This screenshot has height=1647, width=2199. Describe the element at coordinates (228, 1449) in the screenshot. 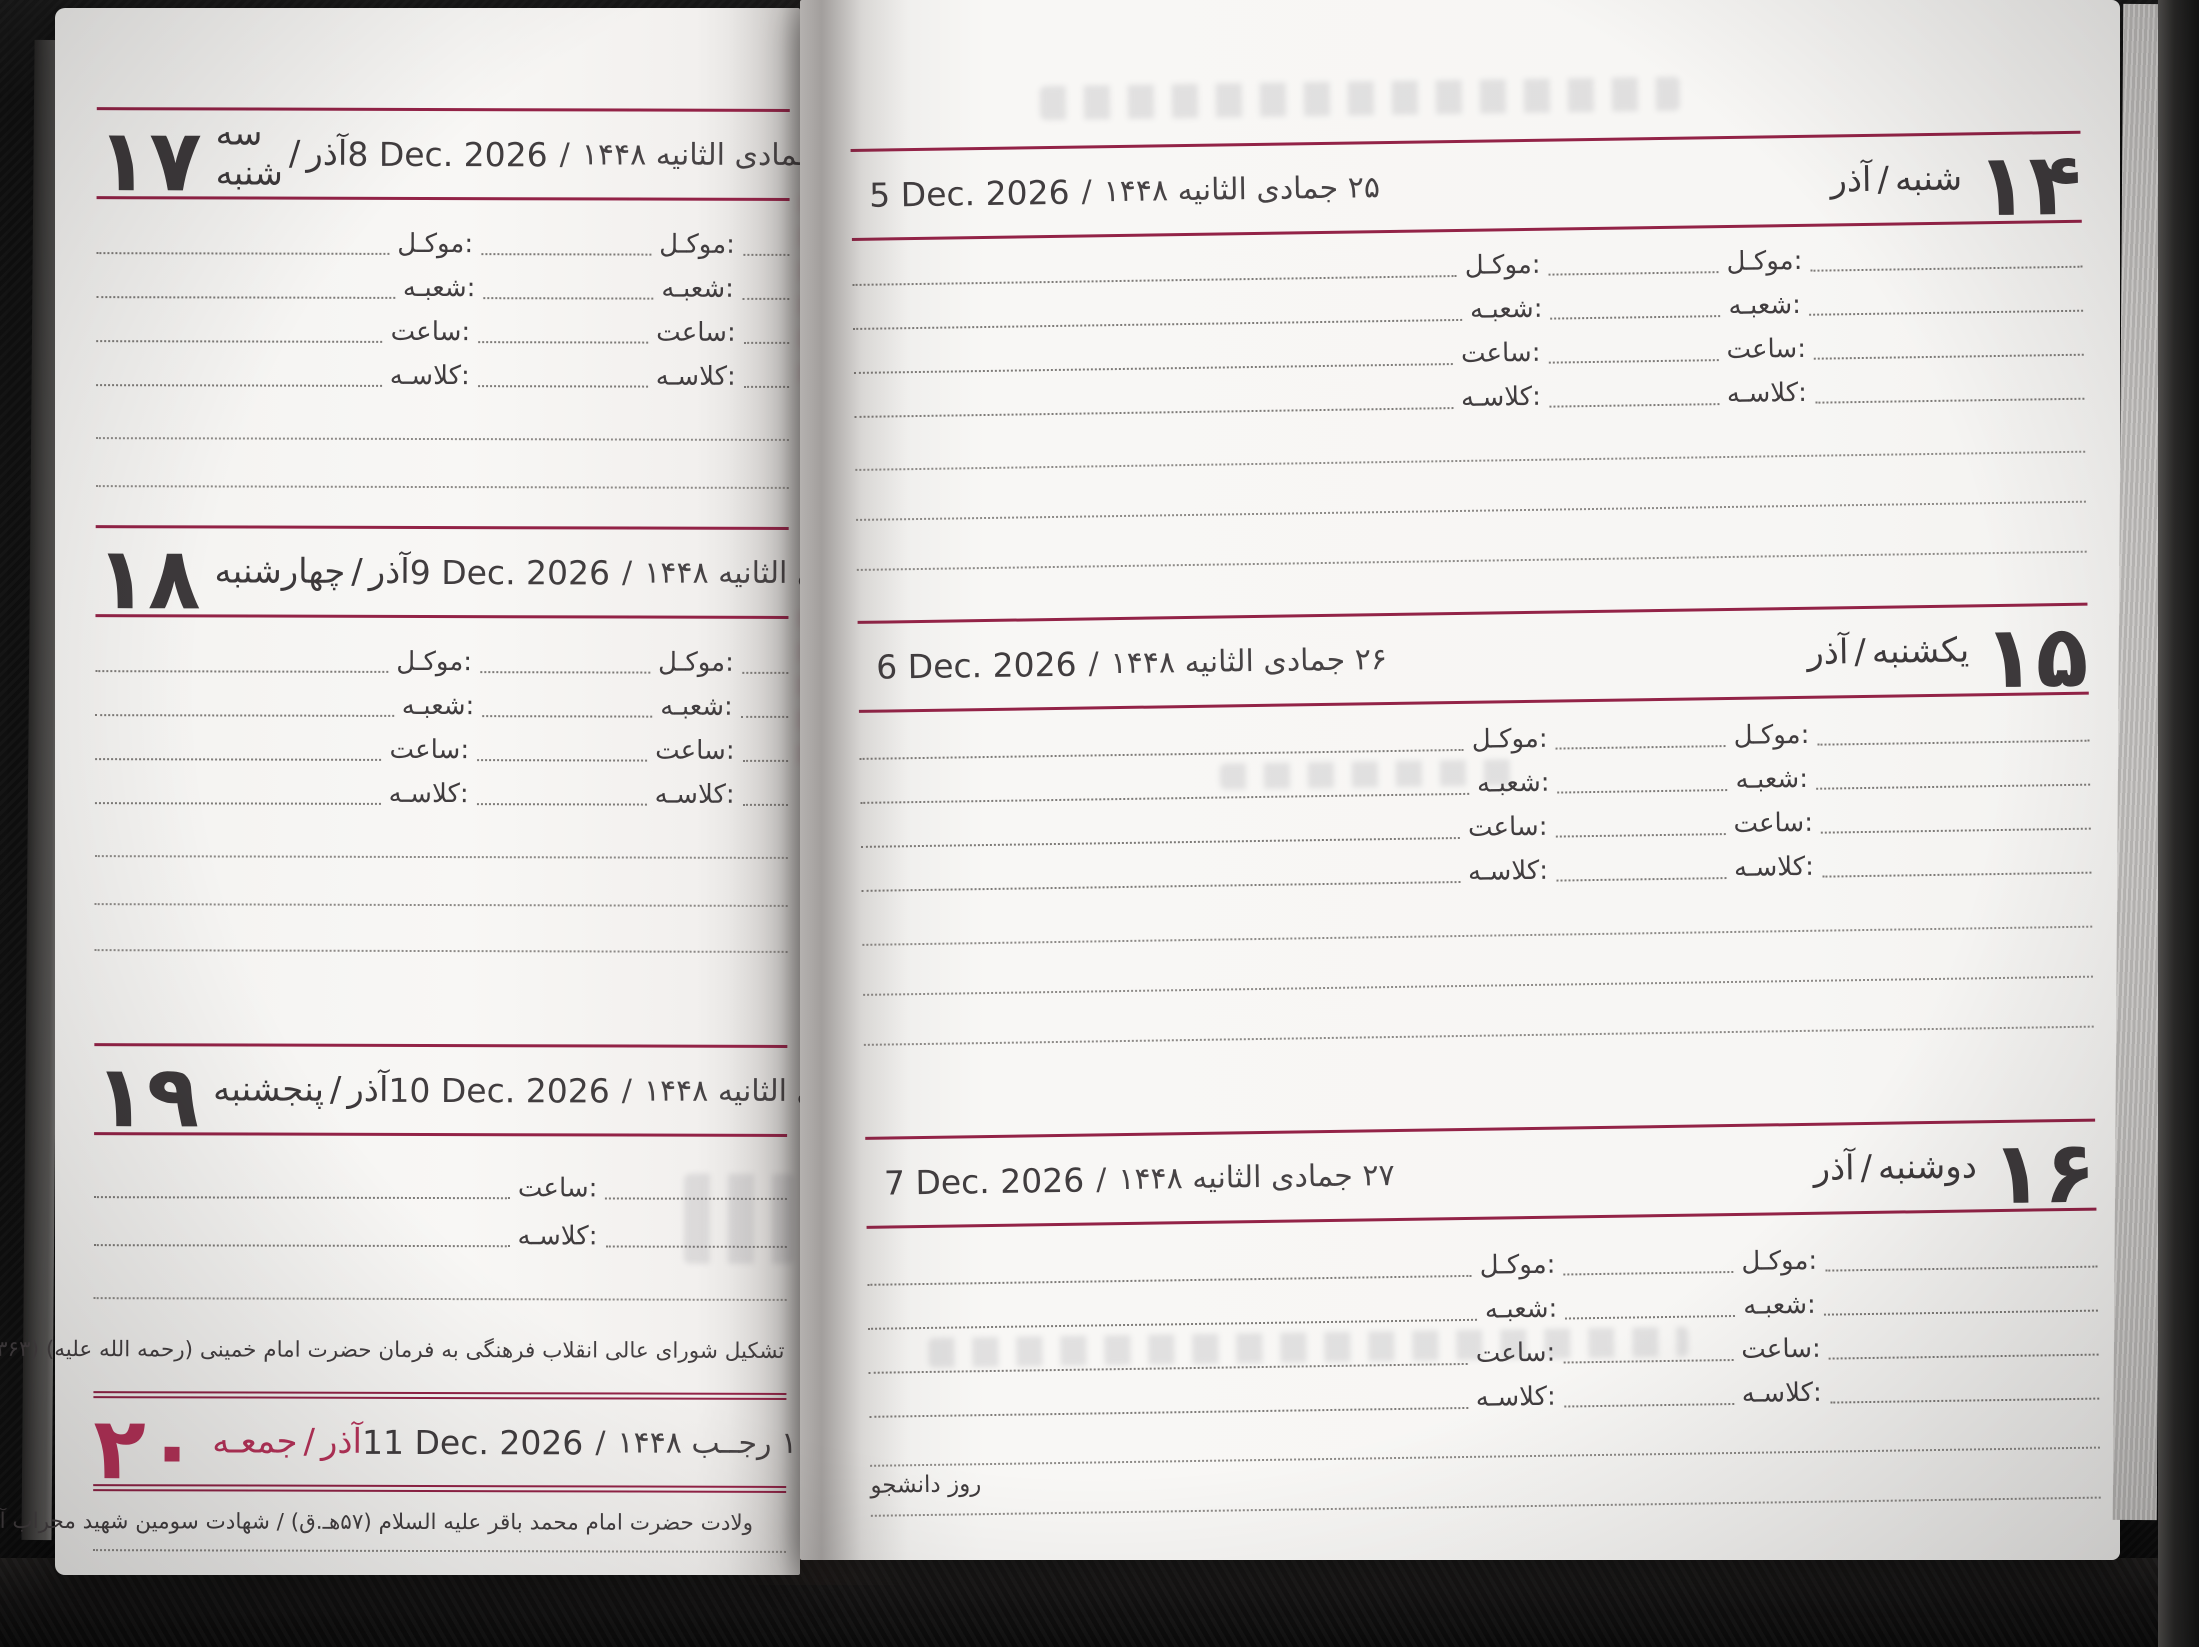

I see `day-label: ۲۰ جمعـه / آذر` at that location.